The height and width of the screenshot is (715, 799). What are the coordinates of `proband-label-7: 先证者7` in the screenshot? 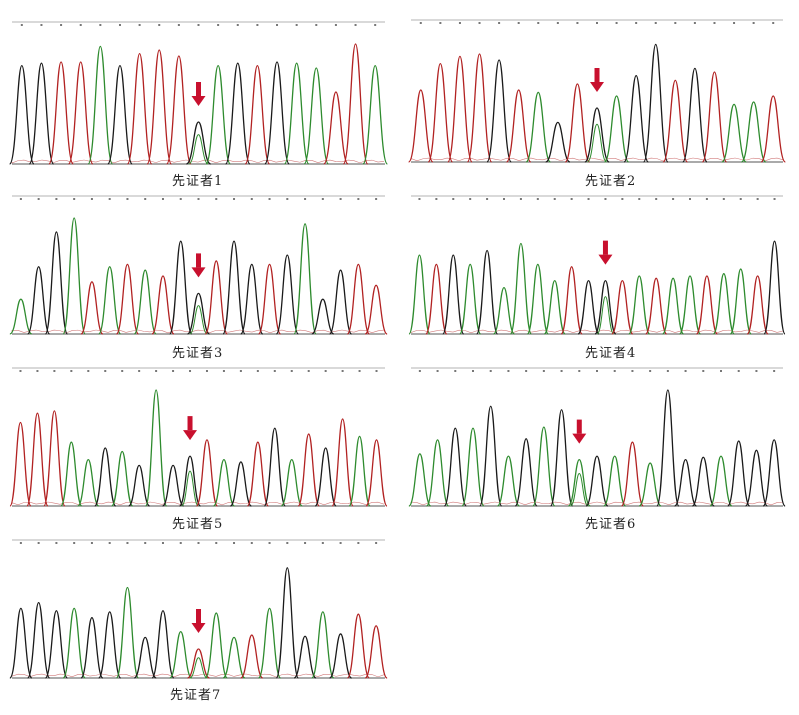 It's located at (196, 695).